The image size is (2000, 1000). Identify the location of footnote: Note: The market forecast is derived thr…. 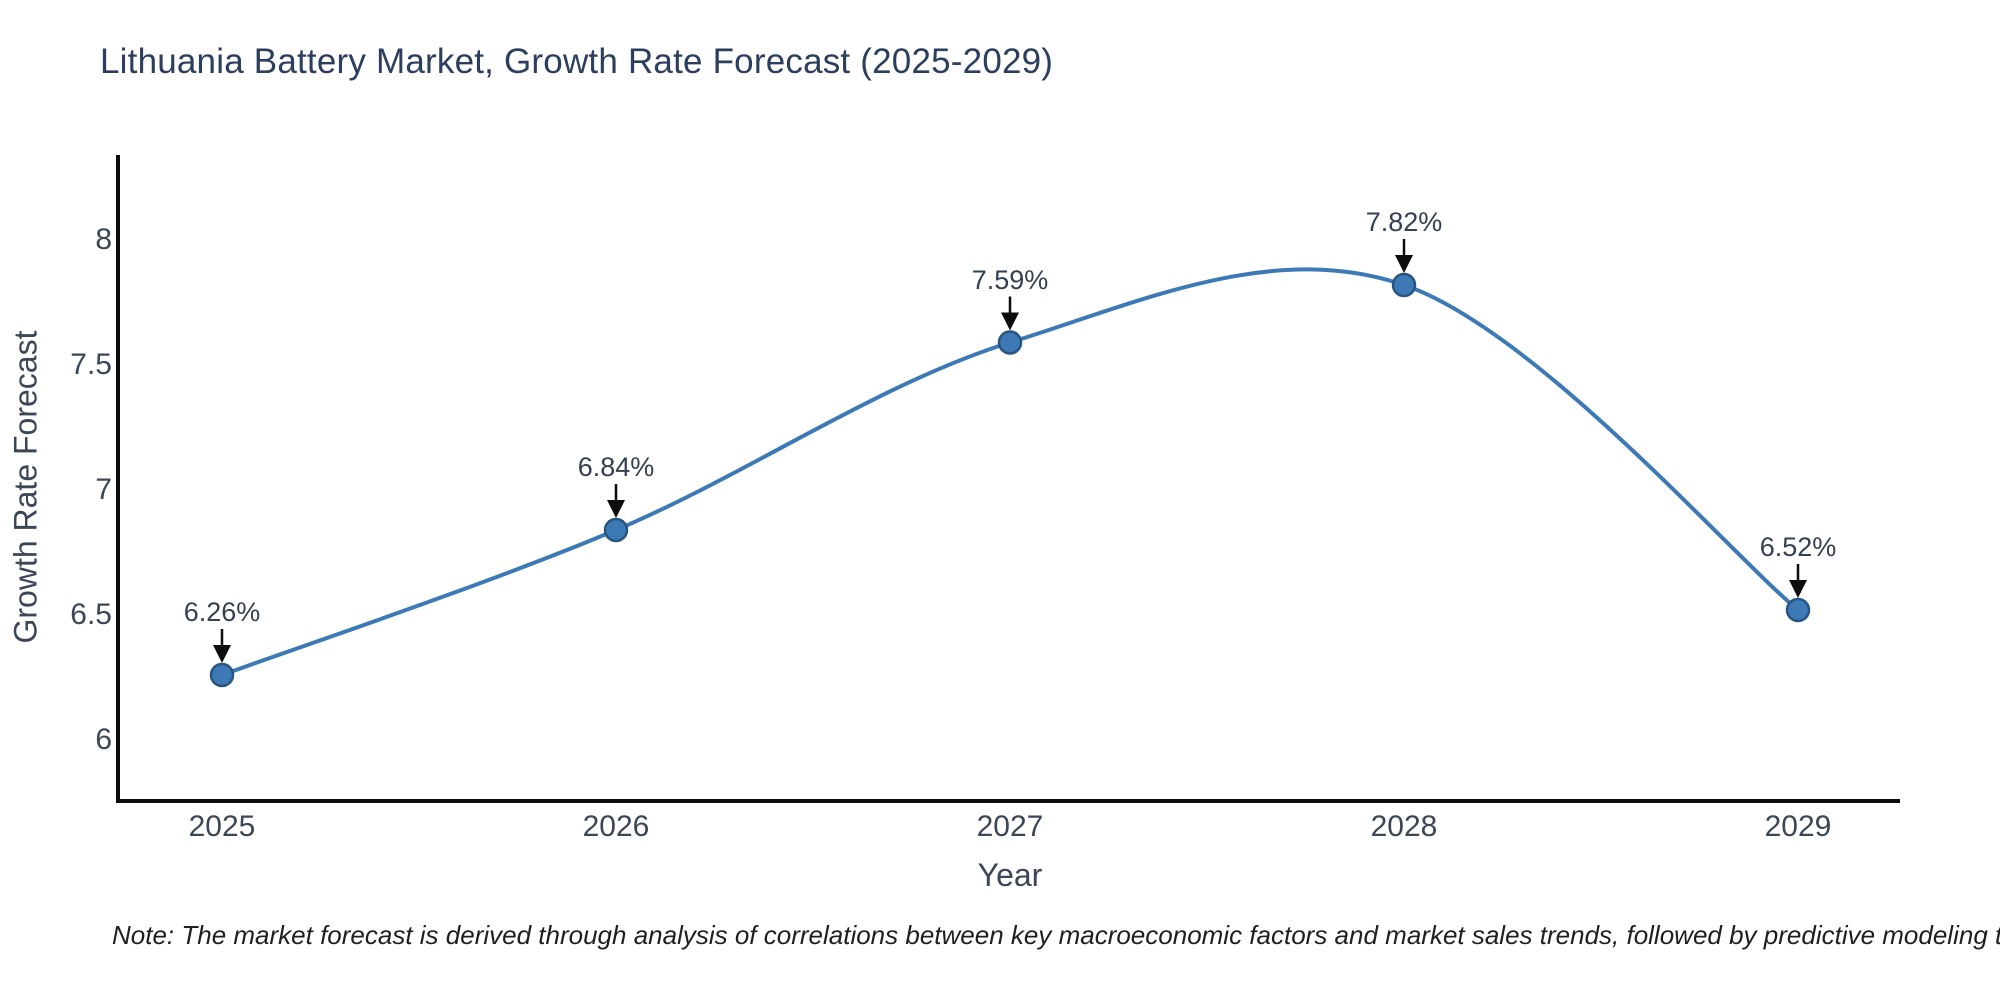
(1056, 935).